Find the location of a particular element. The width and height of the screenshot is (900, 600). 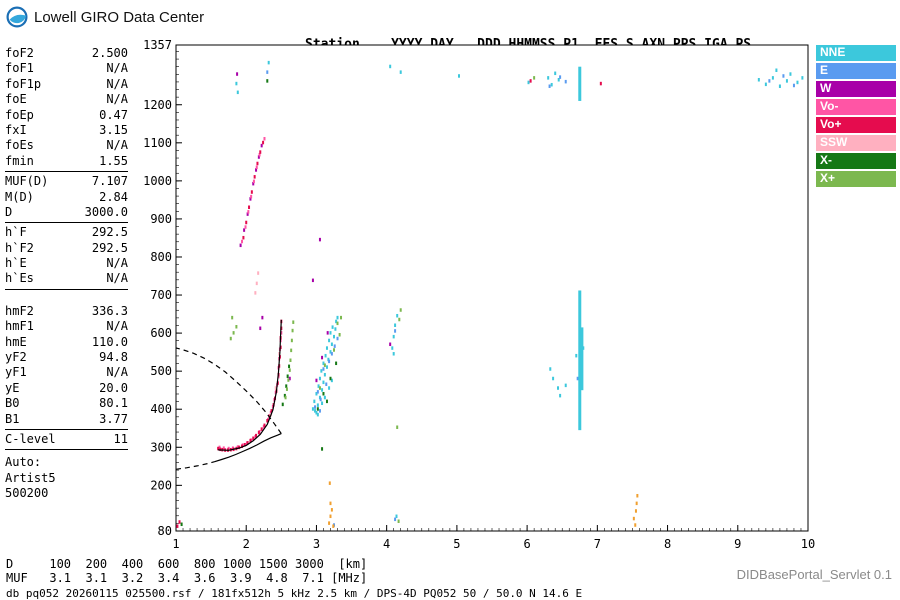

param-yf1: yF1 N/A is located at coordinates (66, 372).